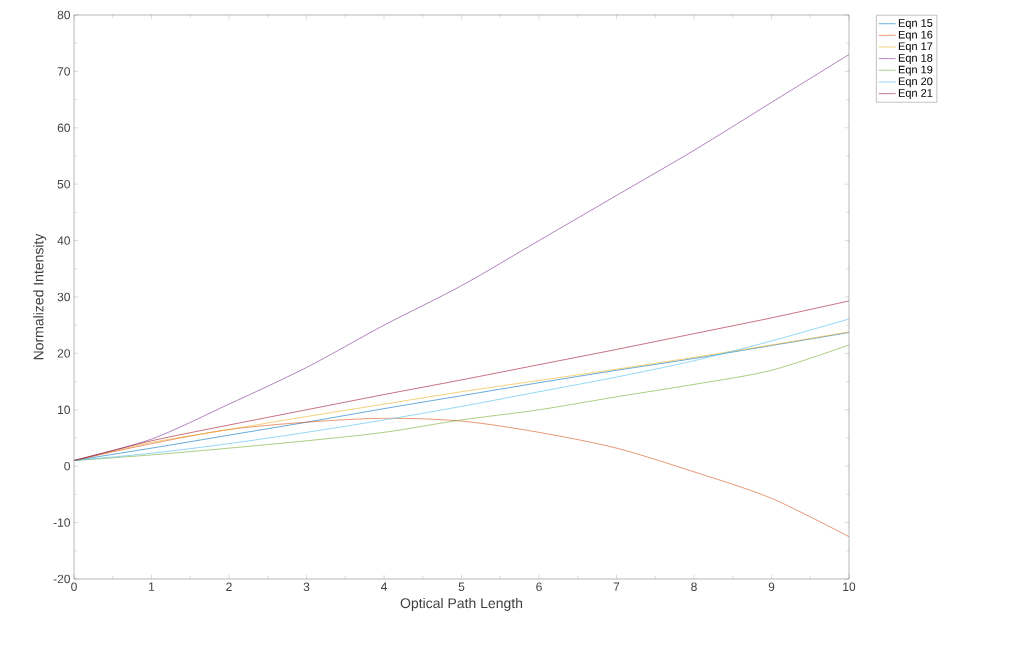  Describe the element at coordinates (616, 586) in the screenshot. I see `x-tick-label: 7` at that location.